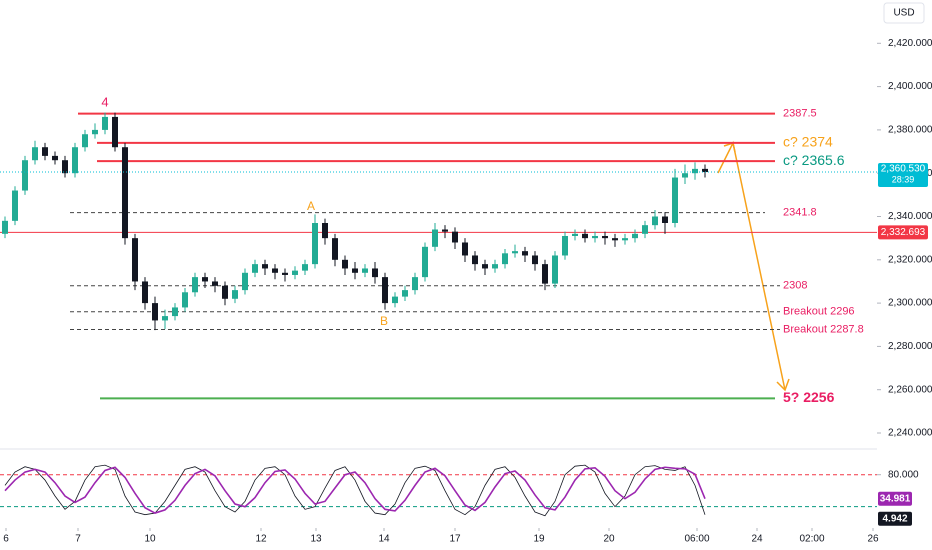 The width and height of the screenshot is (932, 550). What do you see at coordinates (910, 389) in the screenshot?
I see `y-tick-label: 2,260.000` at bounding box center [910, 389].